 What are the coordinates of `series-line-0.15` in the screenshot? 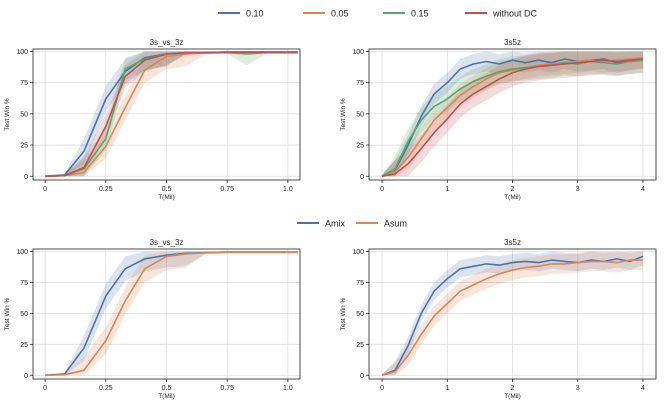 It's located at (512, 118).